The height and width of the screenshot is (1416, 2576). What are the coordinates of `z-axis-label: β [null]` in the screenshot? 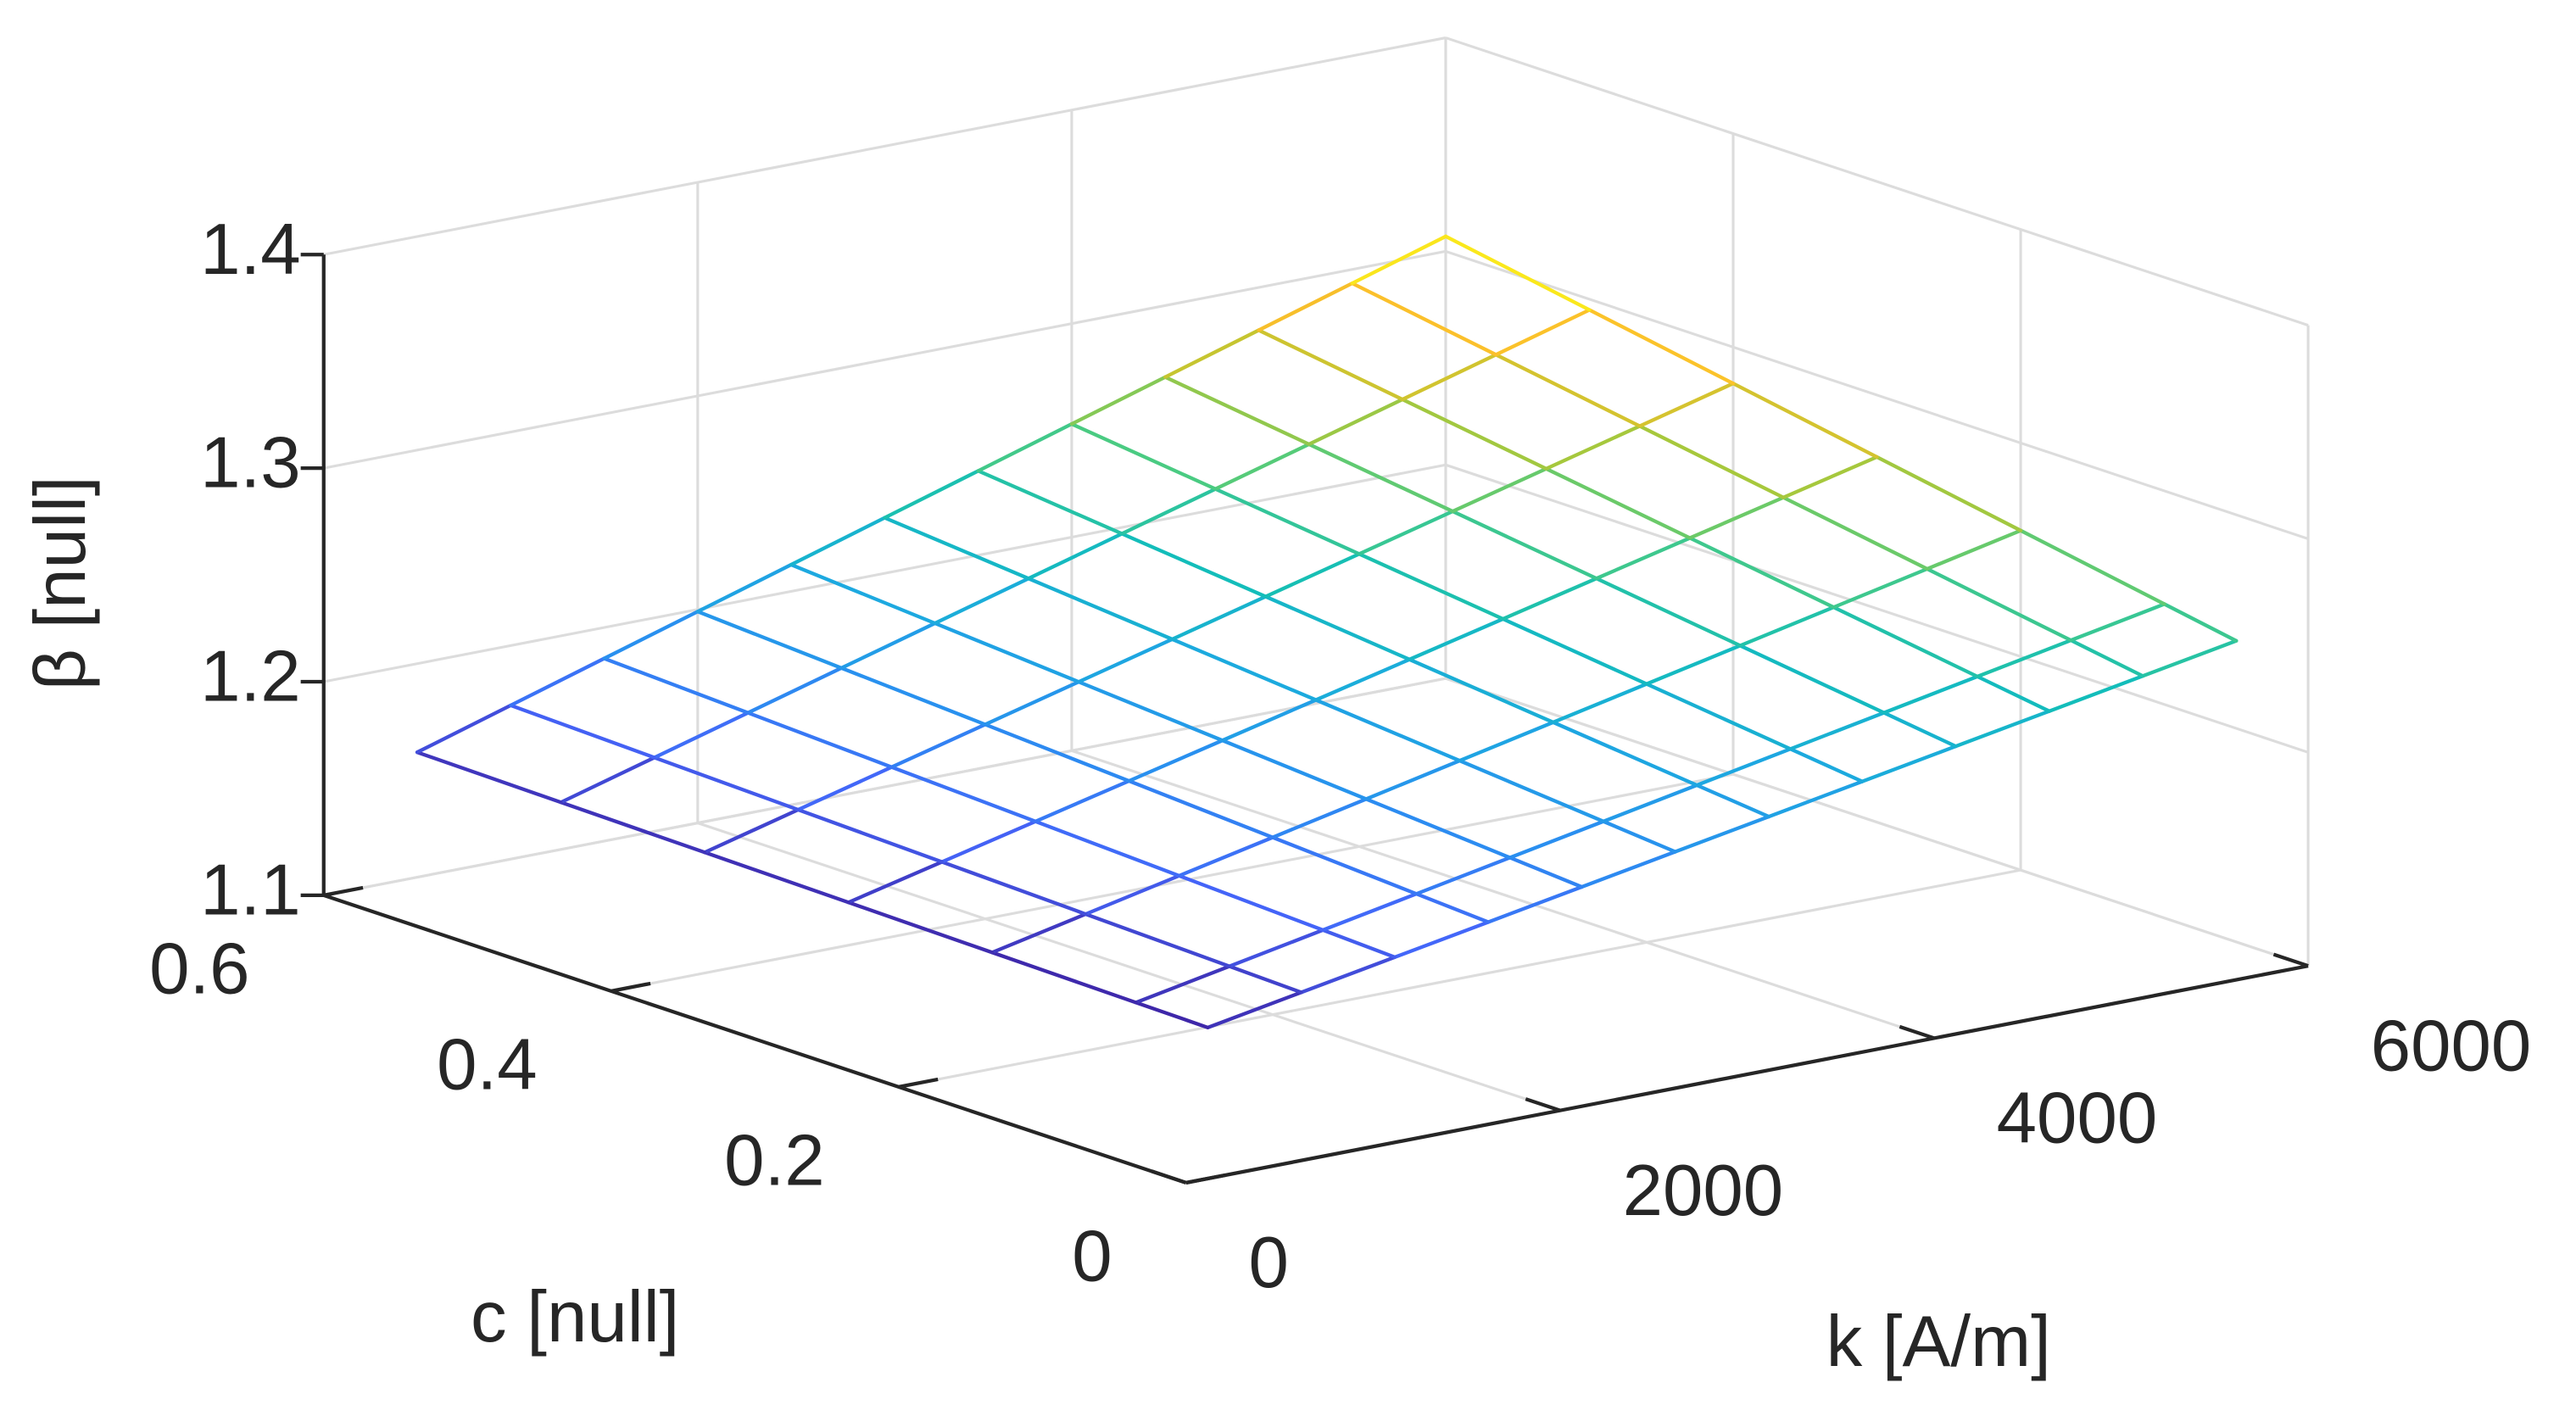 It's located at (61, 583).